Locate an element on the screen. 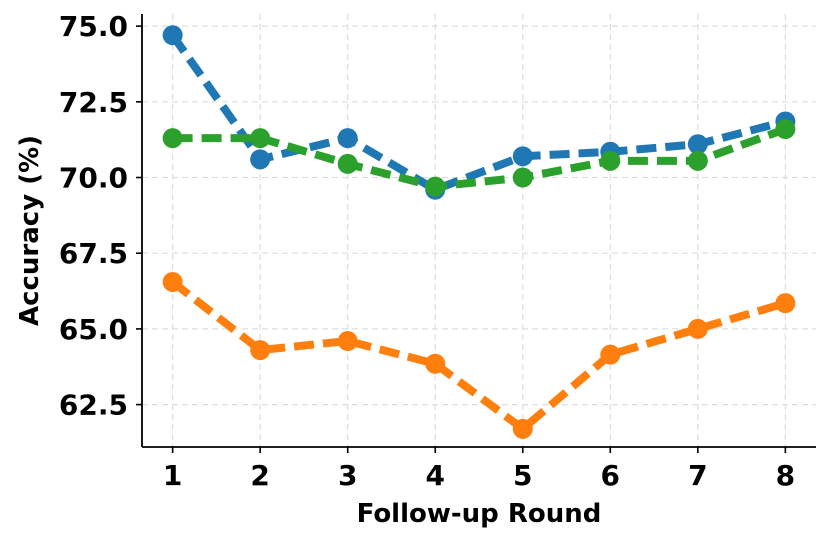  series-line is located at coordinates (479, 158).